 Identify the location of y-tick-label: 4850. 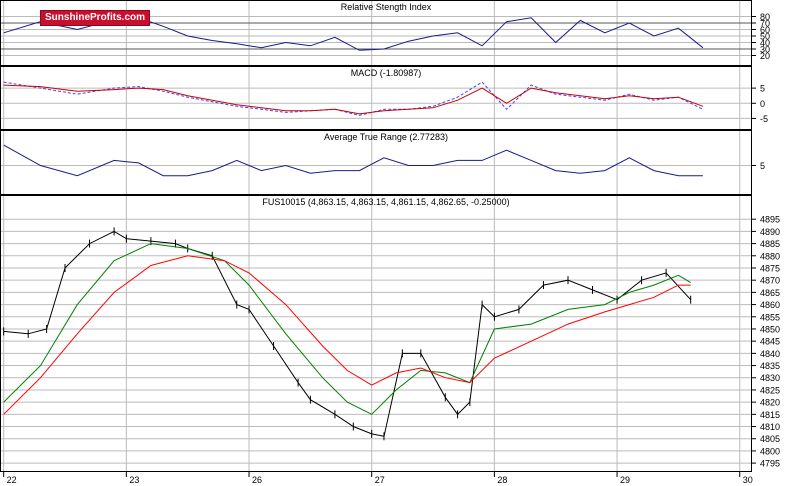
(770, 329).